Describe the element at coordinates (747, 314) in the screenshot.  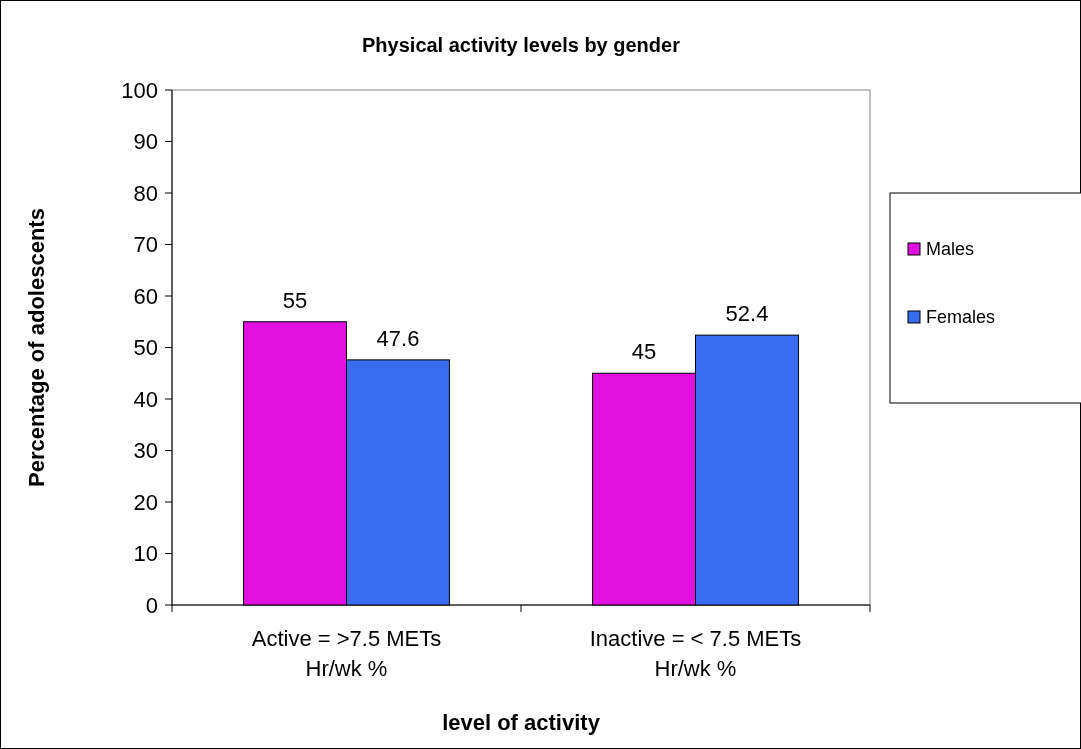
I see `data-label: 52.4` at that location.